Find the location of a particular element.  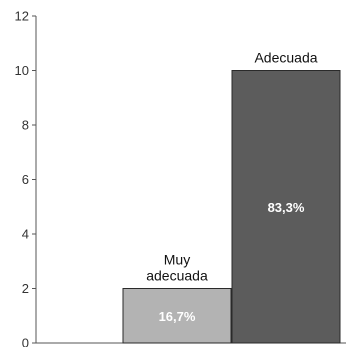

data-label: 16,7% is located at coordinates (177, 316).